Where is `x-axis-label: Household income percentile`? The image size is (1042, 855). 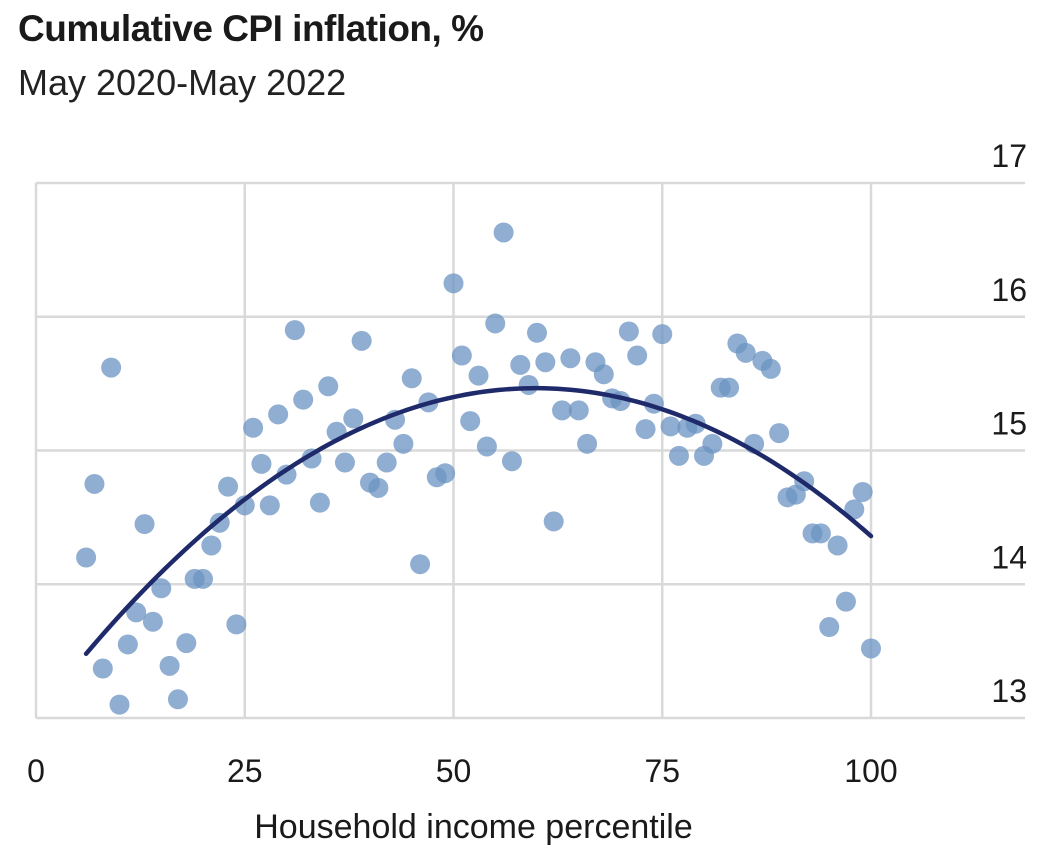 x-axis-label: Household income percentile is located at coordinates (473, 827).